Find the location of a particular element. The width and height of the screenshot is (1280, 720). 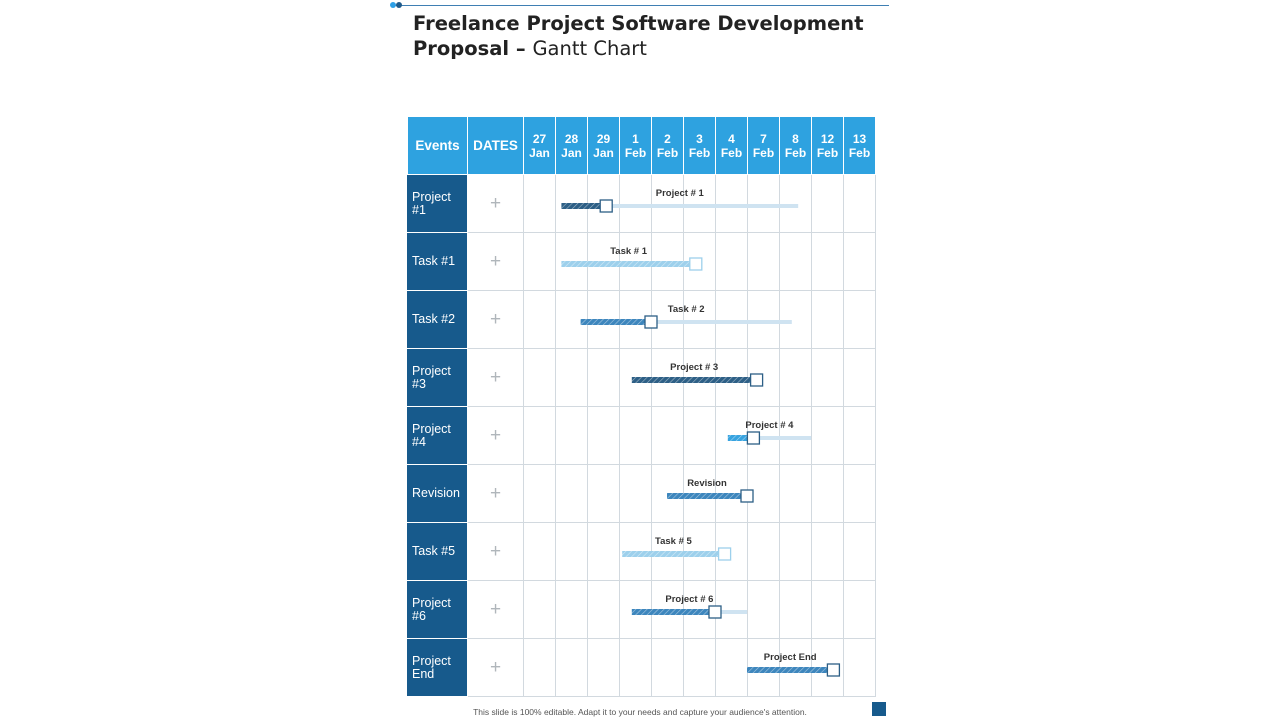

event-label-line1: Task #5 is located at coordinates (434, 551).